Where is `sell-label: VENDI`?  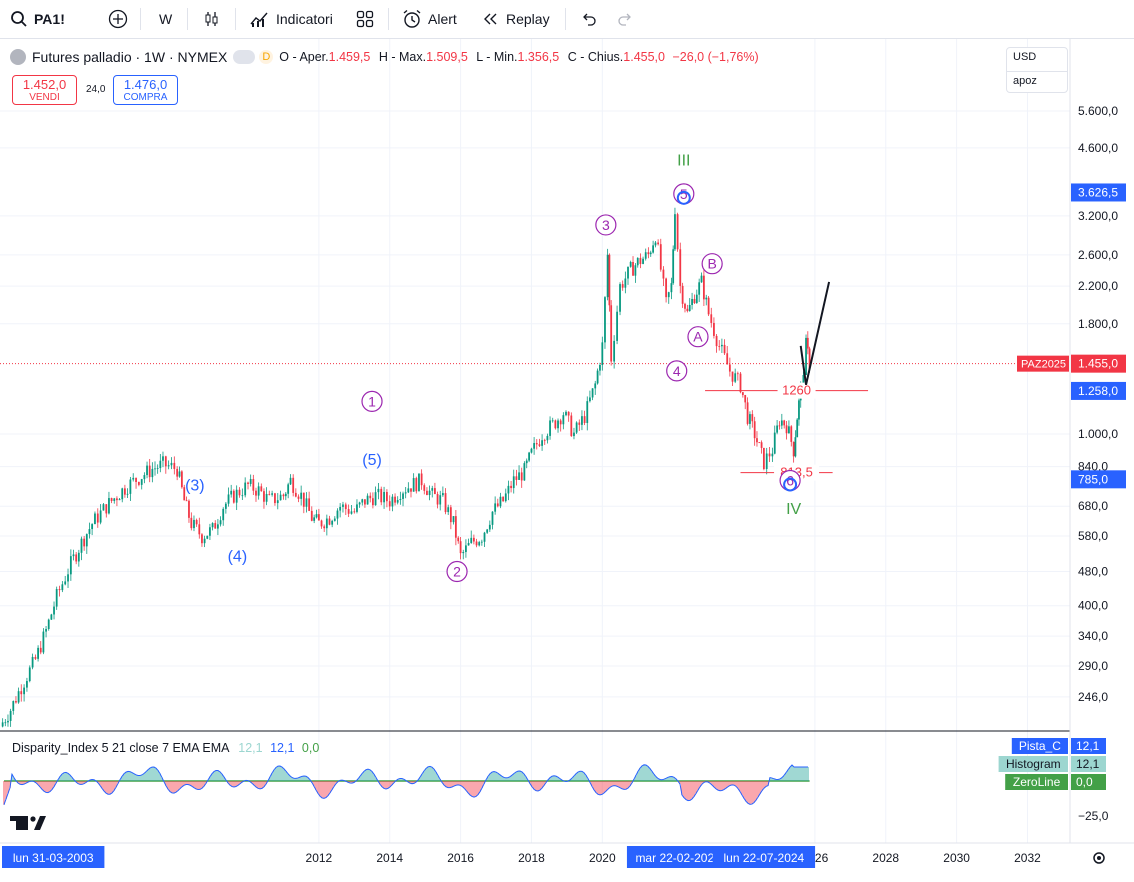
sell-label: VENDI is located at coordinates (44, 97).